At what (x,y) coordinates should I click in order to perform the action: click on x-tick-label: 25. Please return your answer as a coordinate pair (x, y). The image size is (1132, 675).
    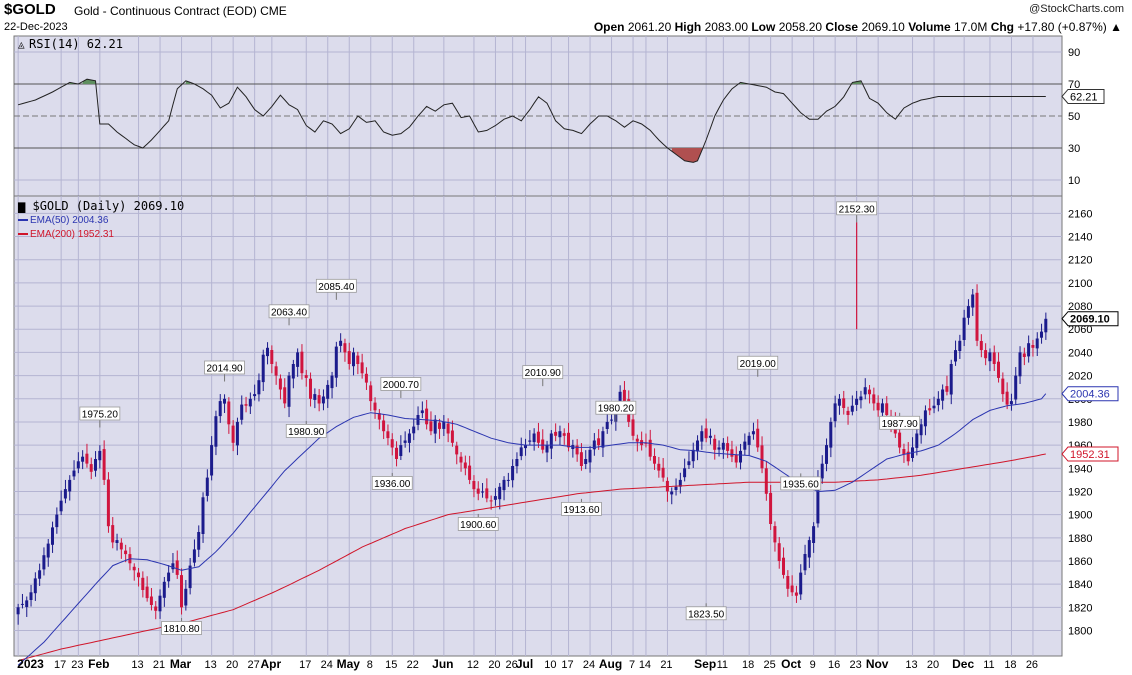
    Looking at the image, I should click on (770, 665).